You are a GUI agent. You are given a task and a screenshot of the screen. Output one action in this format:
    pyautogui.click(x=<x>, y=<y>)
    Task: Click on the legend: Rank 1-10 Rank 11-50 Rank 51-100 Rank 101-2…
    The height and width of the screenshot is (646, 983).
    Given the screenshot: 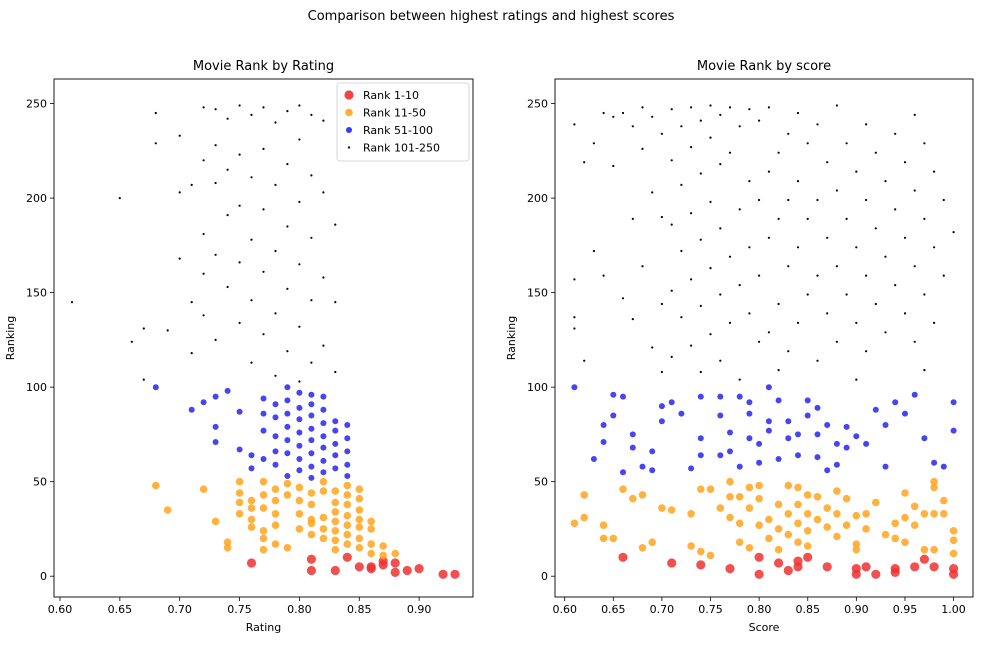 What is the action you would take?
    pyautogui.click(x=403, y=122)
    